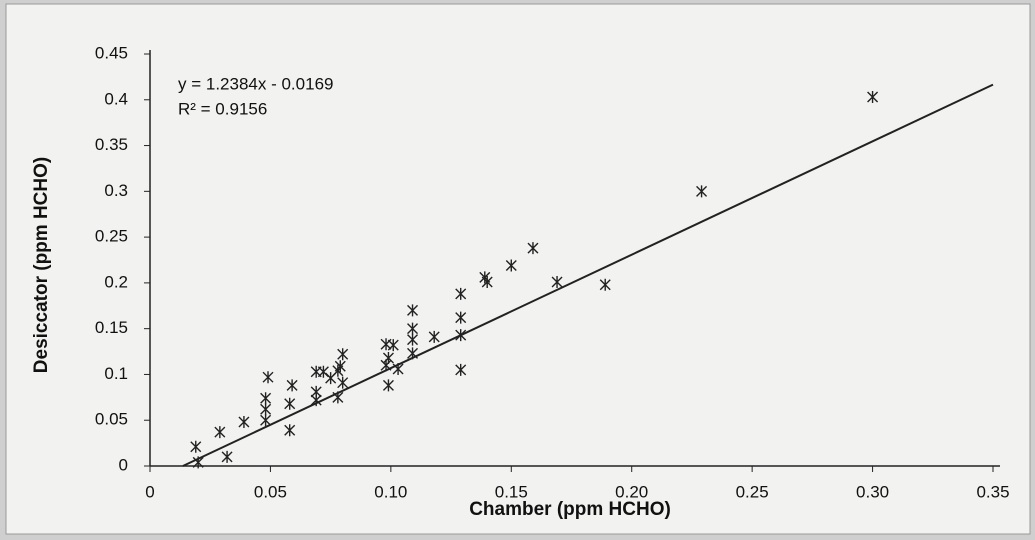 This screenshot has height=540, width=1035. I want to click on x-tick-label: 0.25, so click(752, 491).